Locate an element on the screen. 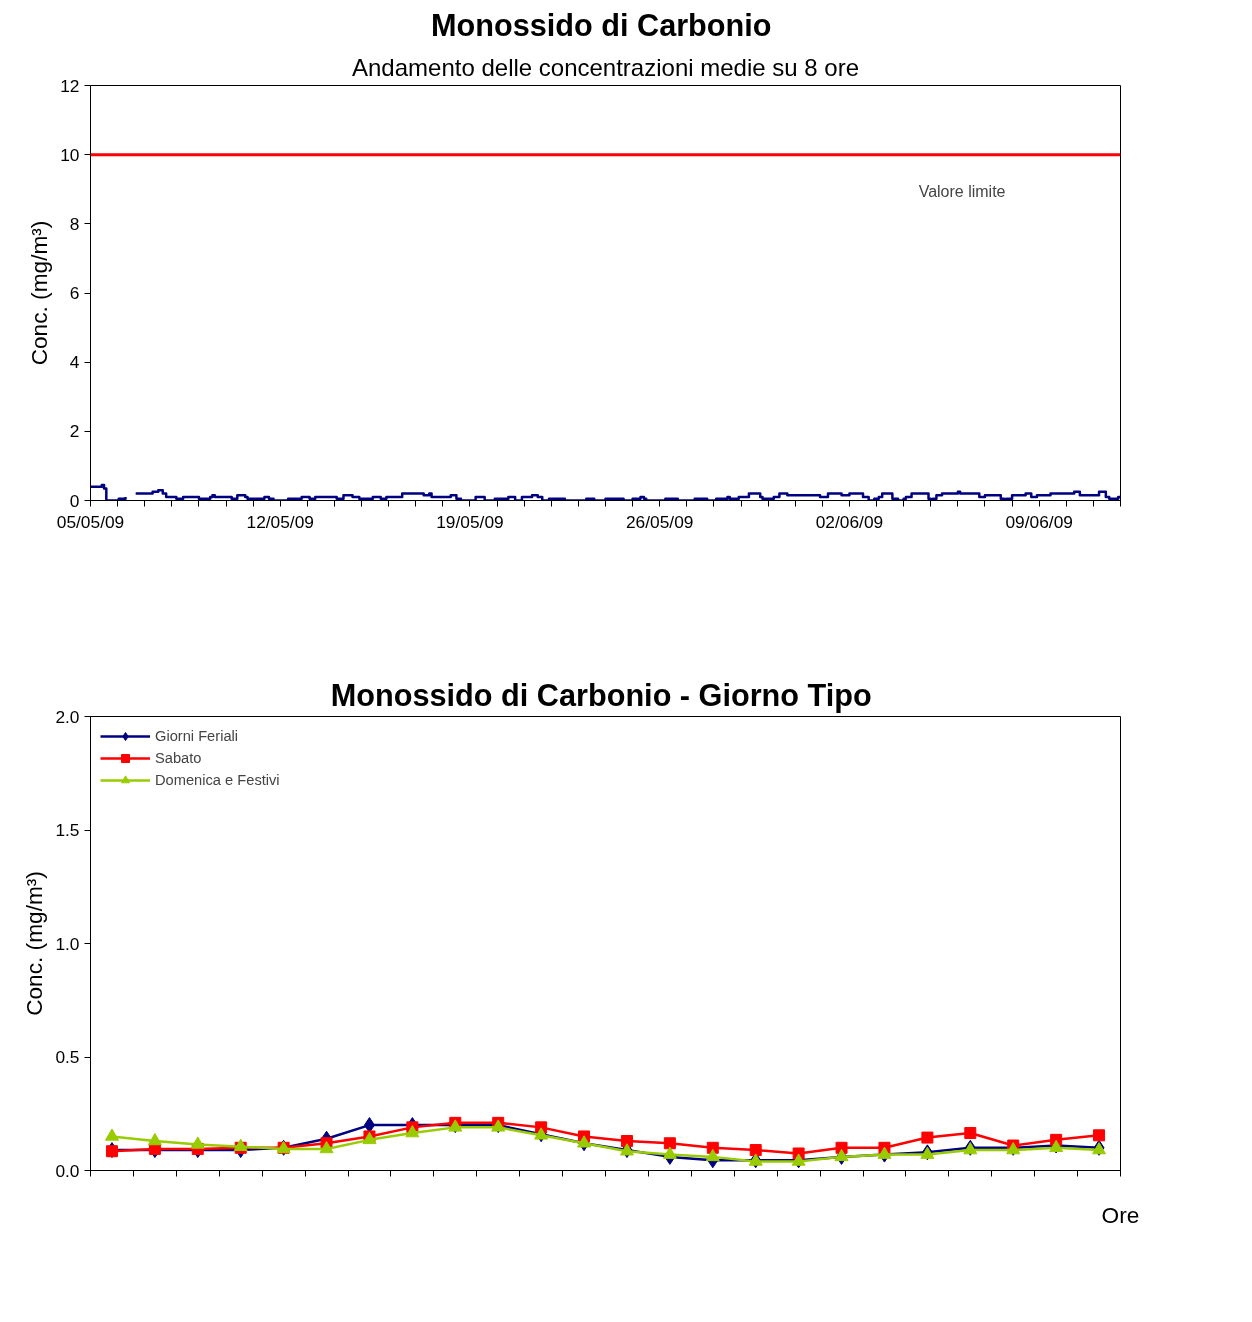 Image resolution: width=1252 pixels, height=1322 pixels. x-tick-label: 02/06/09 is located at coordinates (849, 521).